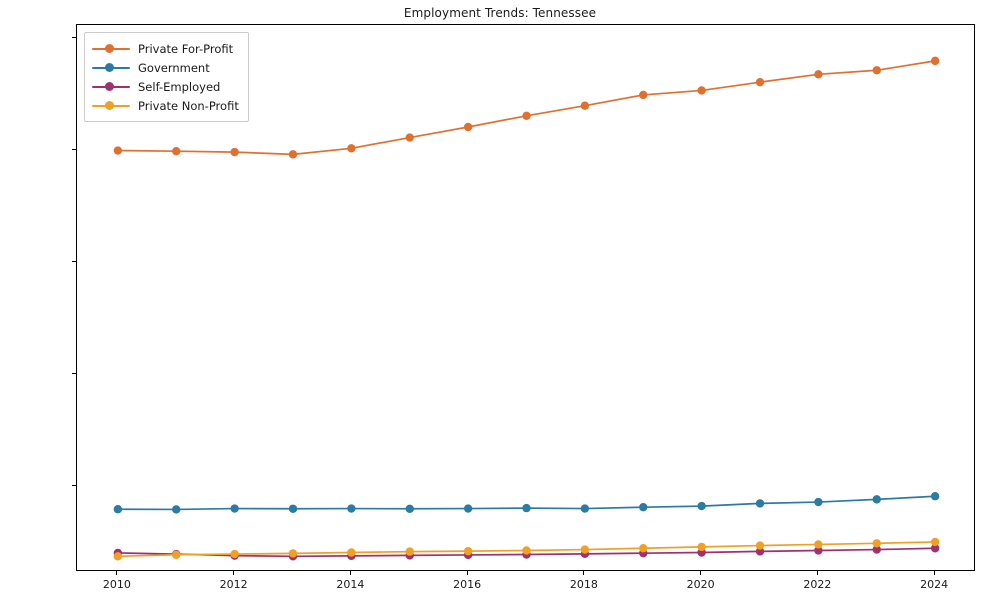 Image resolution: width=1000 pixels, height=600 pixels. What do you see at coordinates (817, 584) in the screenshot?
I see `x-tick-label: 2022` at bounding box center [817, 584].